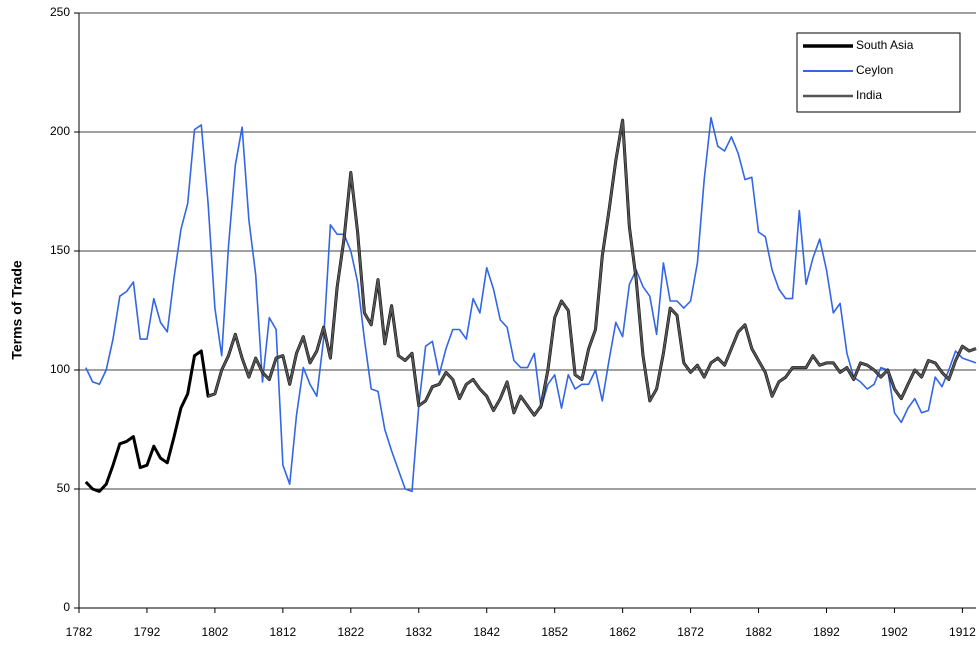  I want to click on y-axis-label: Terms of Trade, so click(17, 310).